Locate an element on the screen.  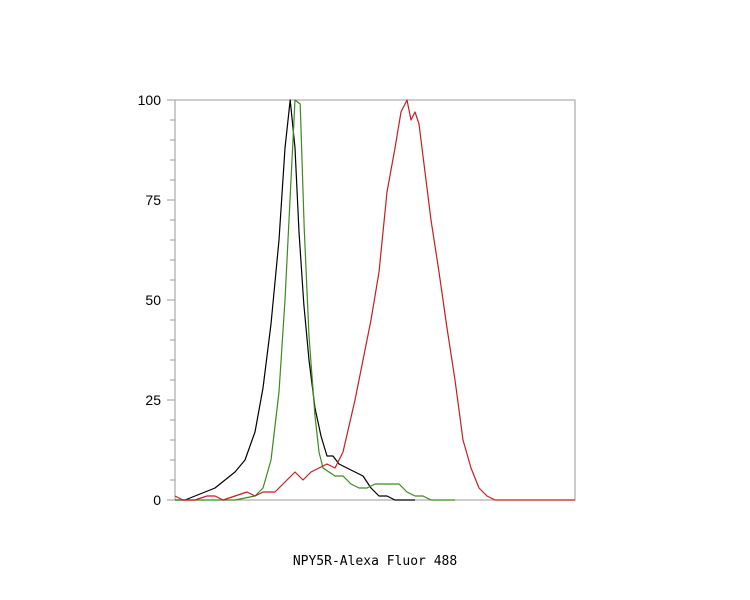
y-tick-label: 75 is located at coordinates (153, 200).